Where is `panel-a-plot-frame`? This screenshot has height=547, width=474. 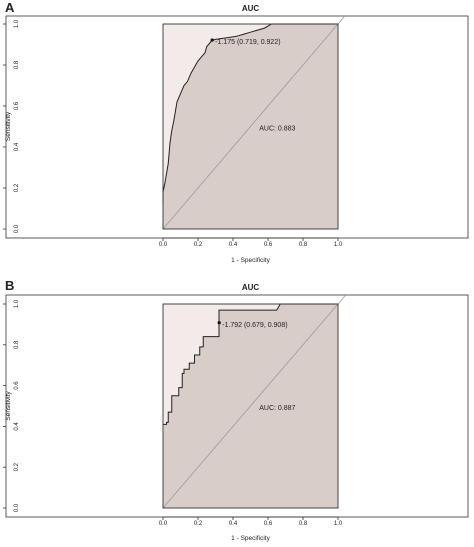 panel-a-plot-frame is located at coordinates (250, 126).